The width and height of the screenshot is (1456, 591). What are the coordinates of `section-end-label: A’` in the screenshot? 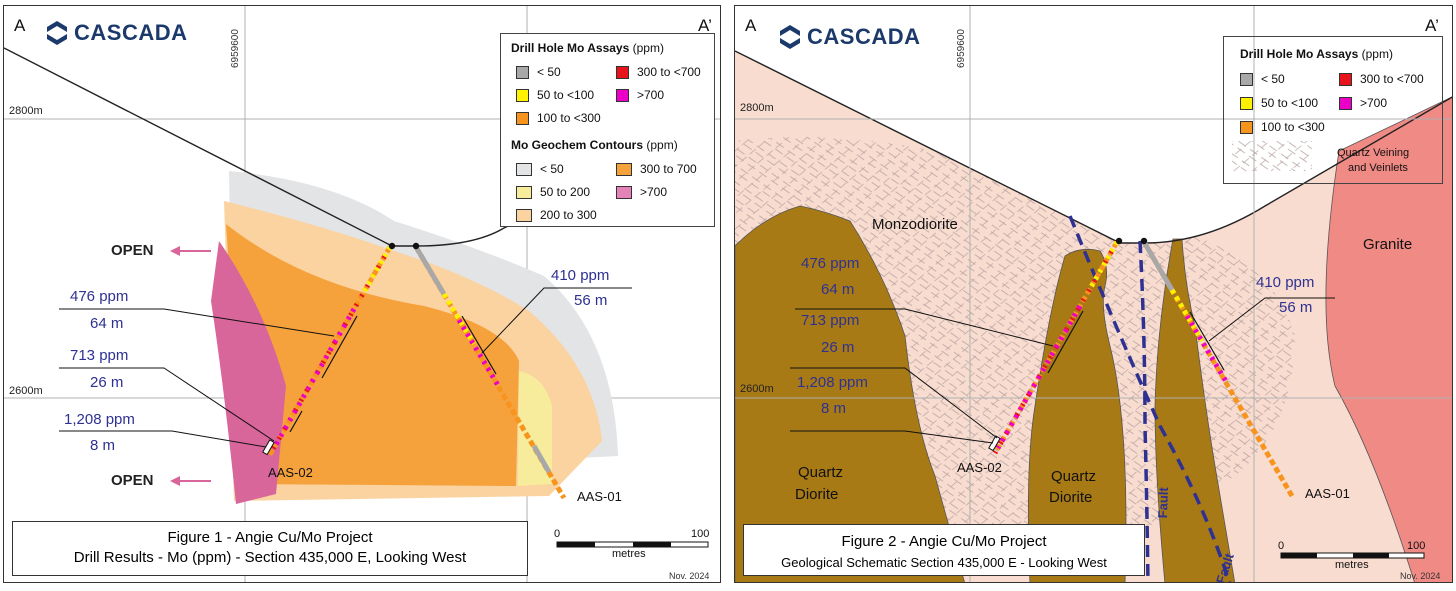 It's located at (705, 25).